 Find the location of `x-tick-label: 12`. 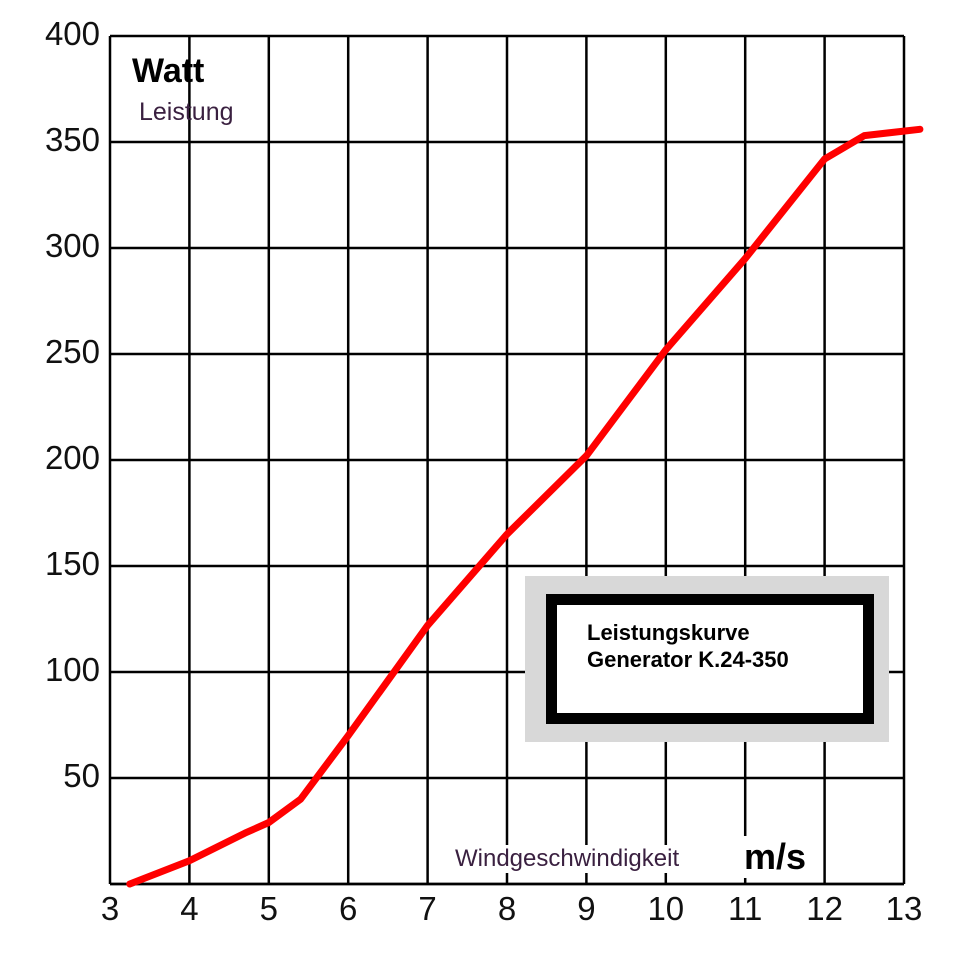

x-tick-label: 12 is located at coordinates (824, 908).